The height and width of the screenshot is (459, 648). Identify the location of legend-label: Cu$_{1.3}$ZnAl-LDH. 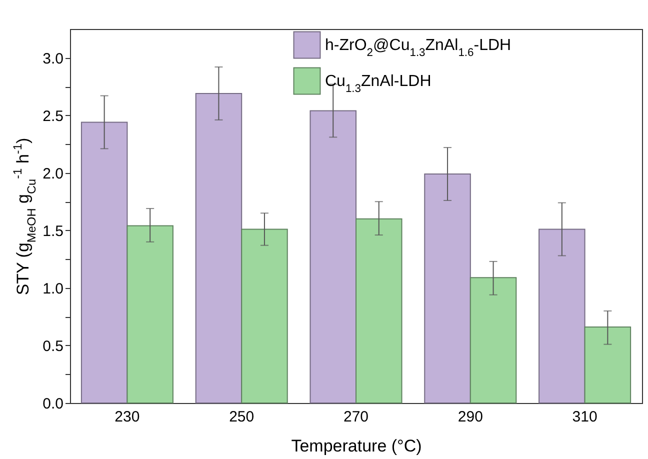
(378, 84).